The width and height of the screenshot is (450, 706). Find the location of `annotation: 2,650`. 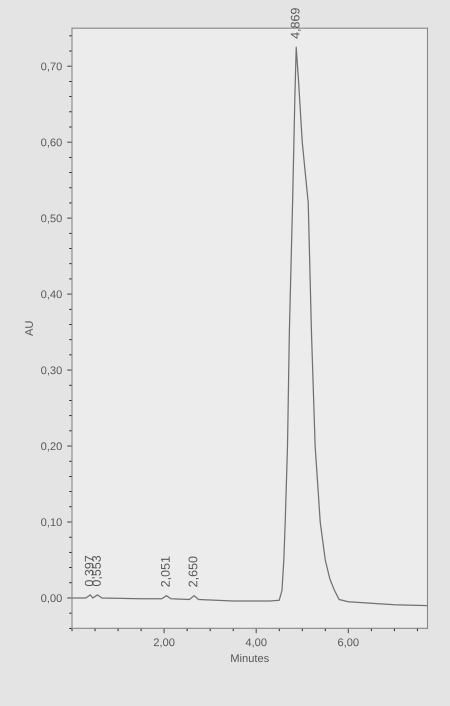

annotation: 2,650 is located at coordinates (193, 571).